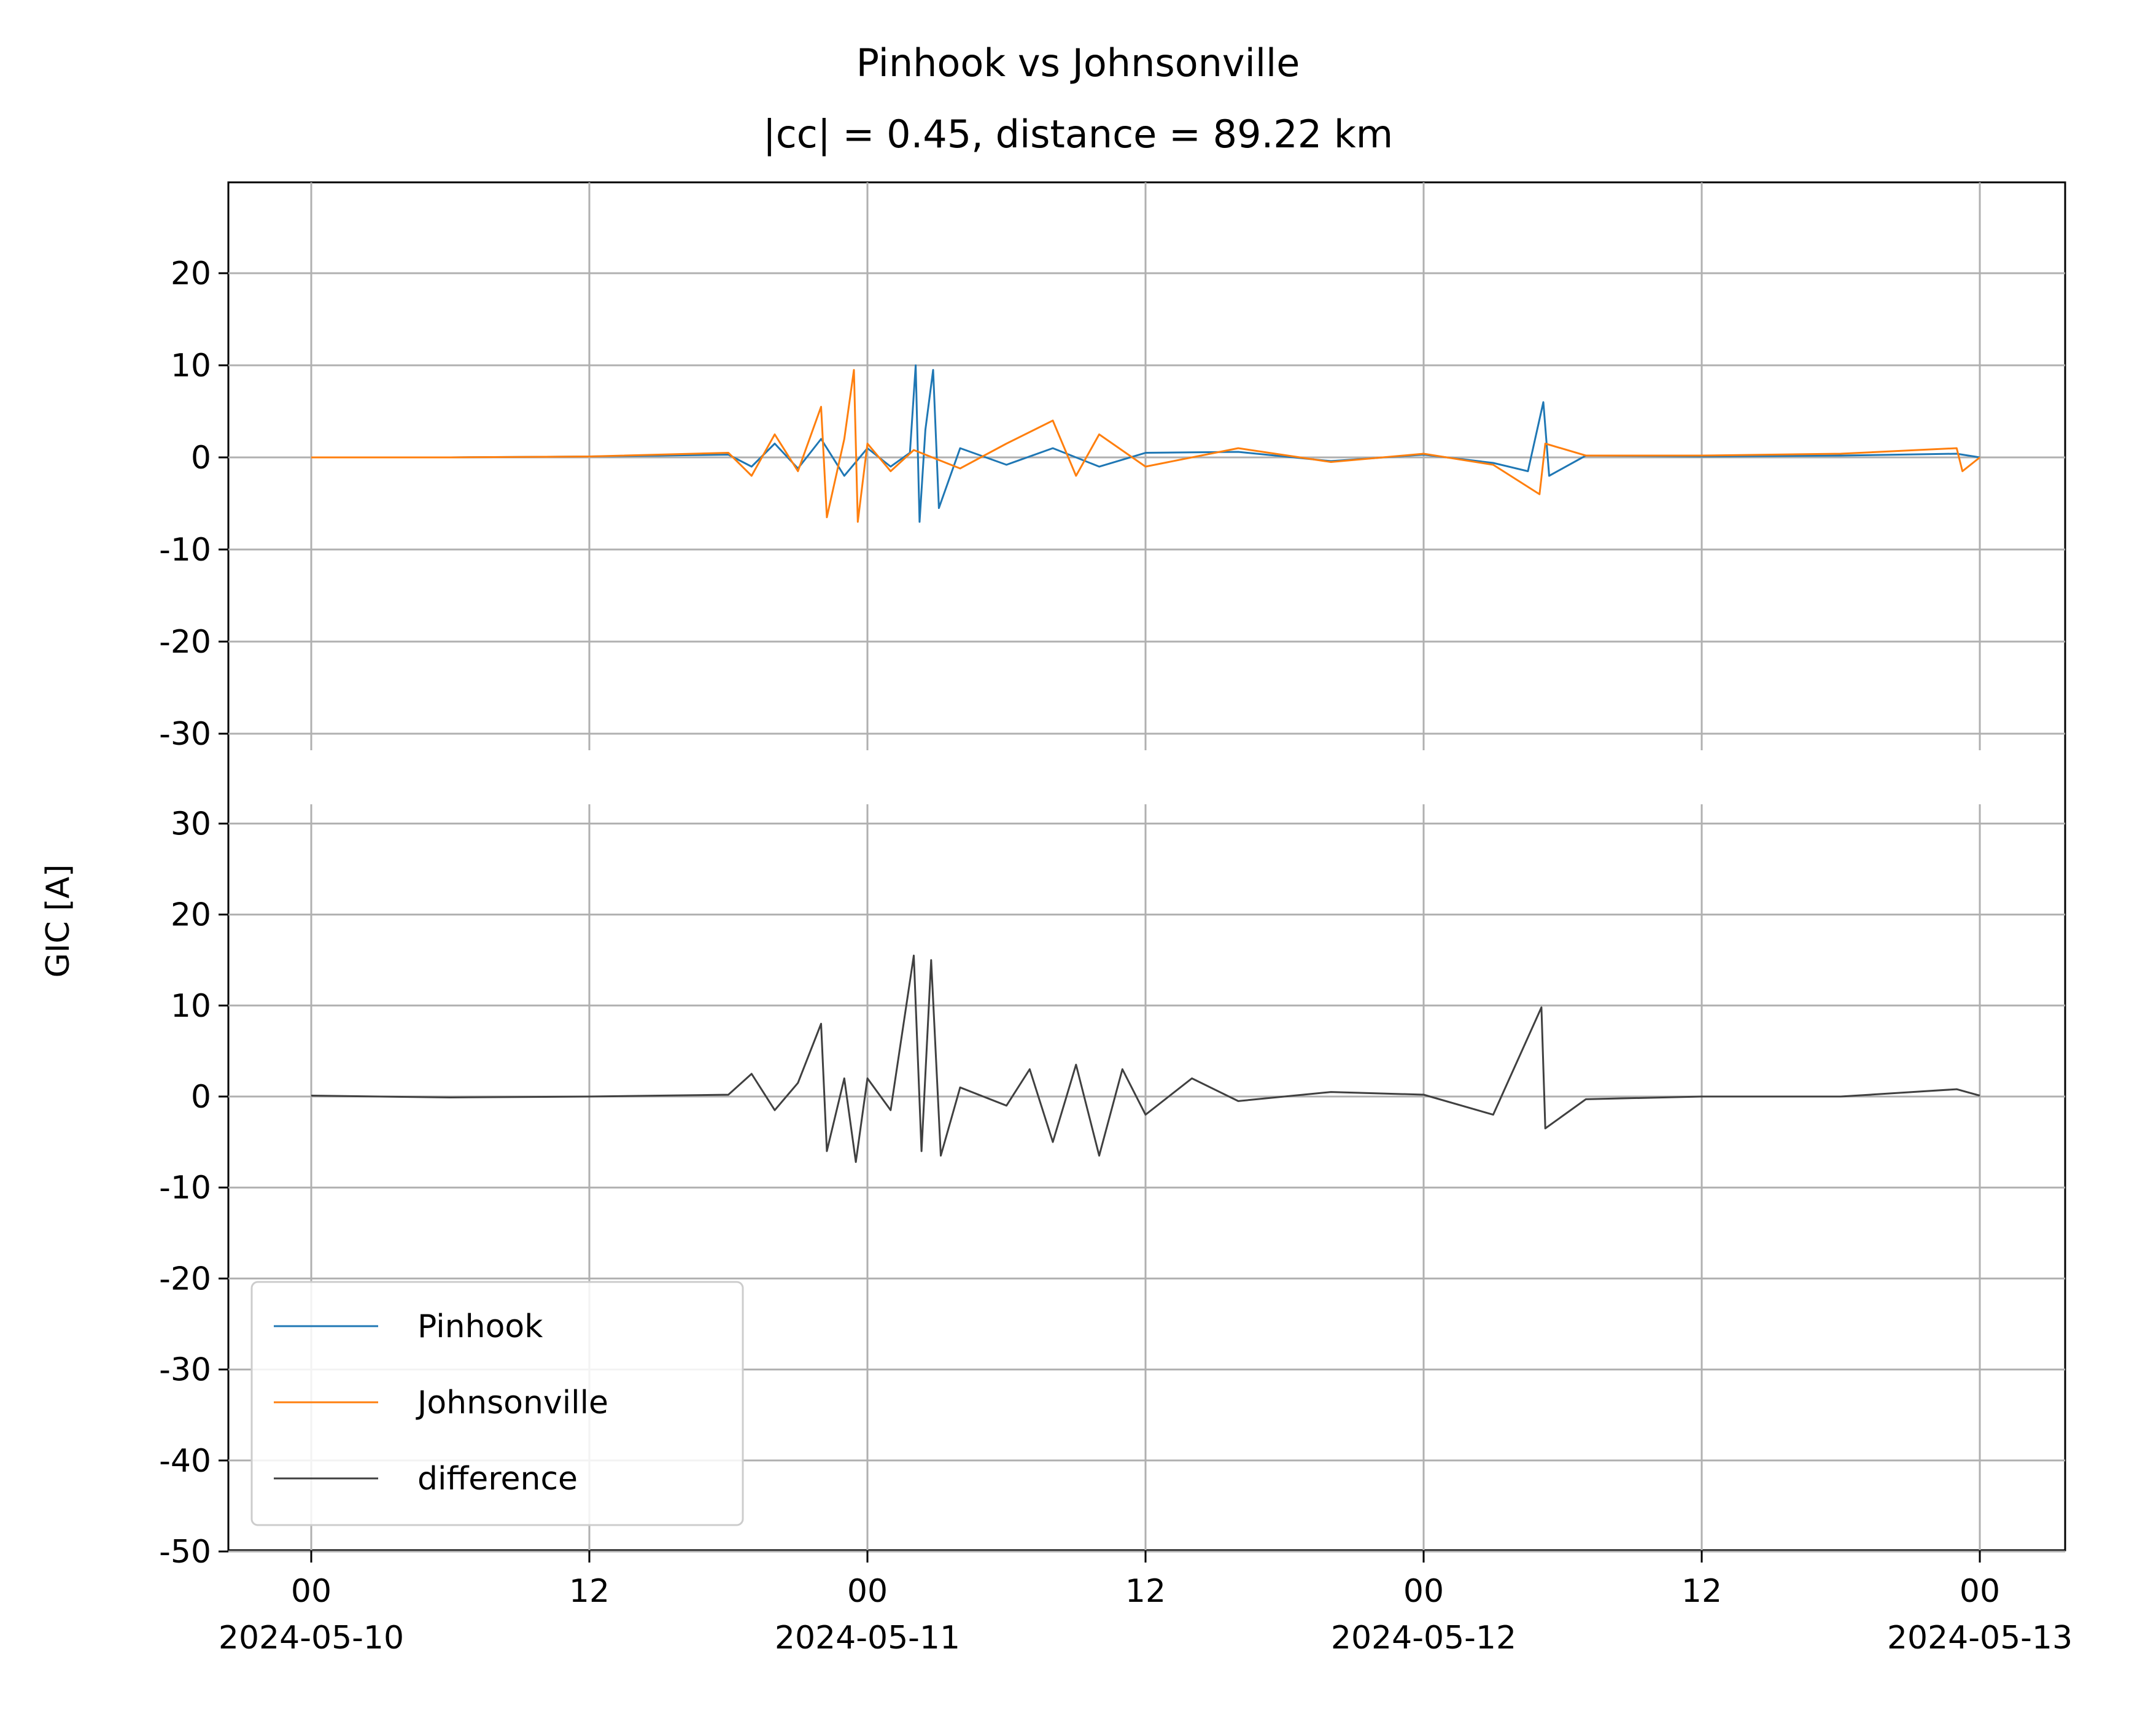 This screenshot has height=1724, width=2156. I want to click on y-tick-label: -50, so click(185, 1552).